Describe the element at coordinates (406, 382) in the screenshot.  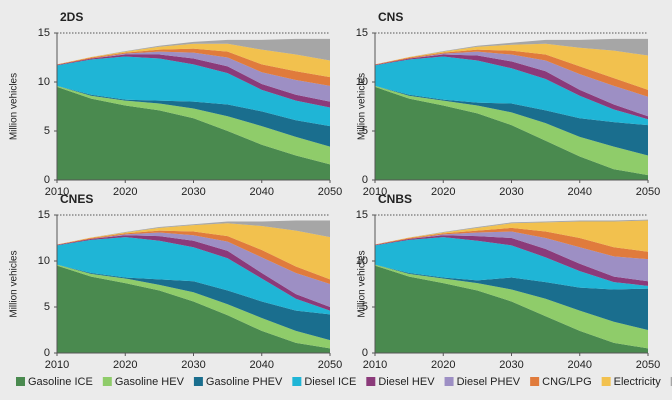
I see `legend-label: Diesel HEV` at that location.